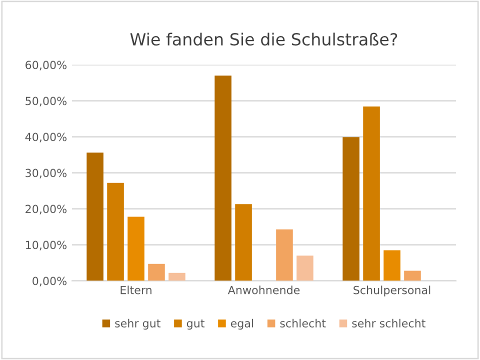 This screenshot has width=480, height=360. Describe the element at coordinates (137, 324) in the screenshot. I see `legend-label: sehr gut` at that location.